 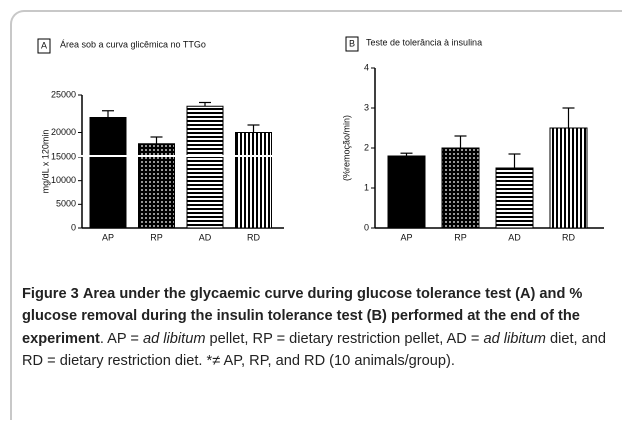 I want to click on panel-label: A, so click(x=44, y=45).